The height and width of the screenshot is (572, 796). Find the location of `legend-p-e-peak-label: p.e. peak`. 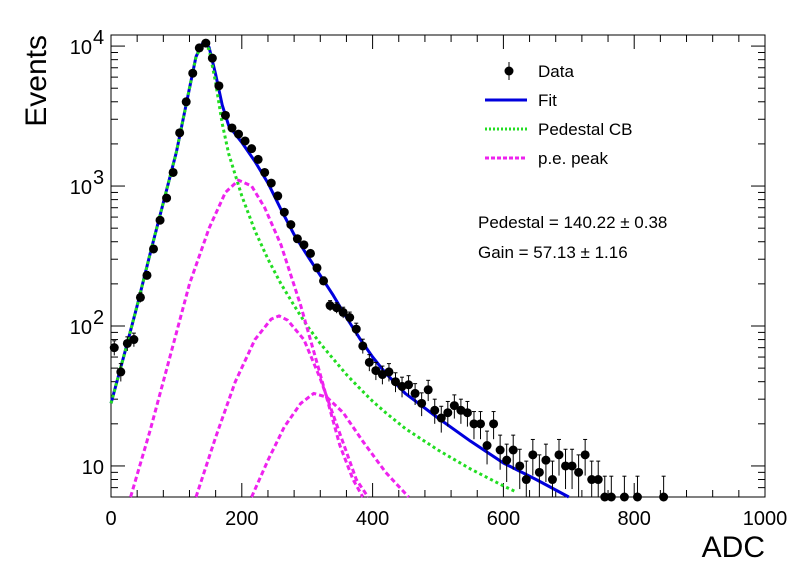

legend-p-e-peak-label: p.e. peak is located at coordinates (573, 158).